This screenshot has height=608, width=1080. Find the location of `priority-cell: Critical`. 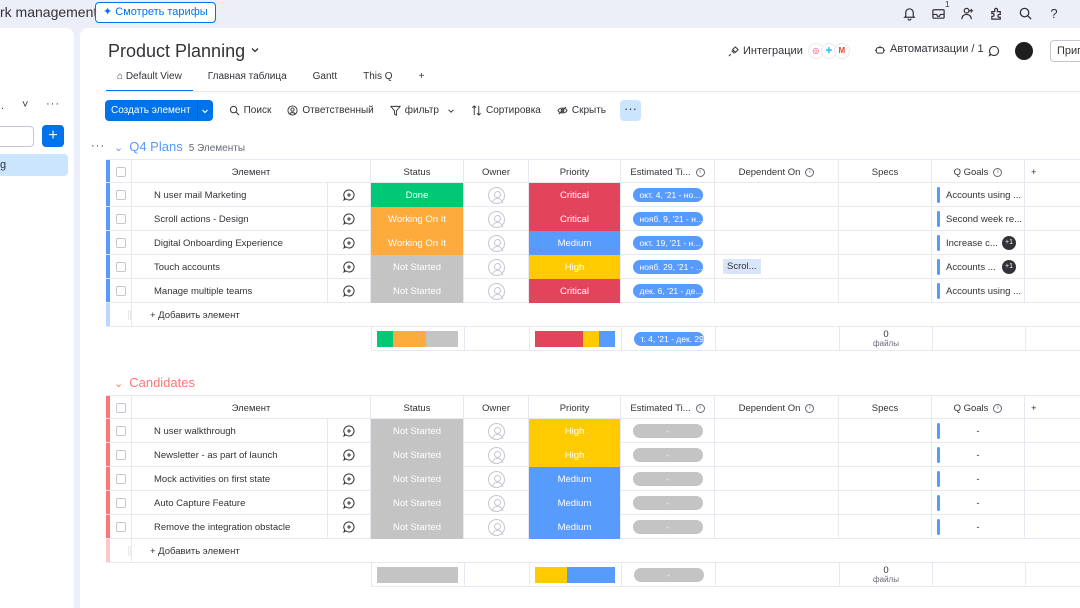

priority-cell: Critical is located at coordinates (575, 195).